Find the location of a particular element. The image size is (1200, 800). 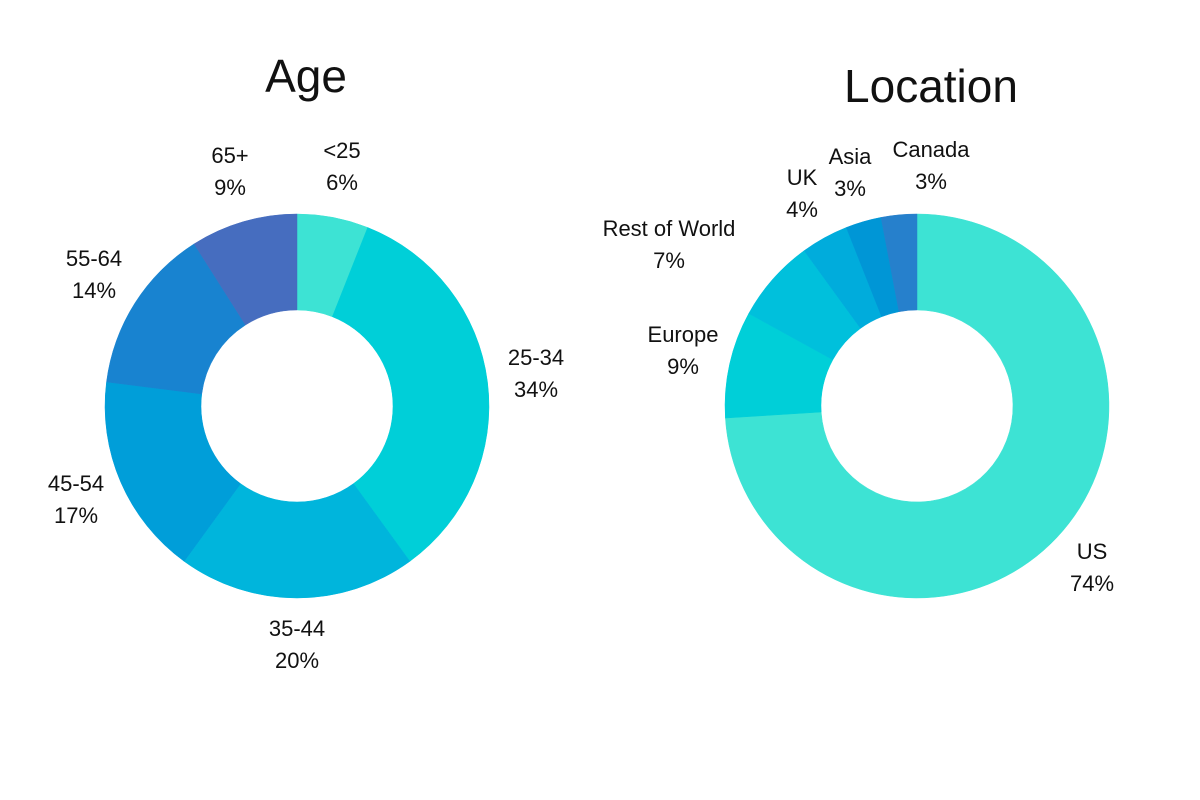

slice-value-label: 14% is located at coordinates (94, 290).